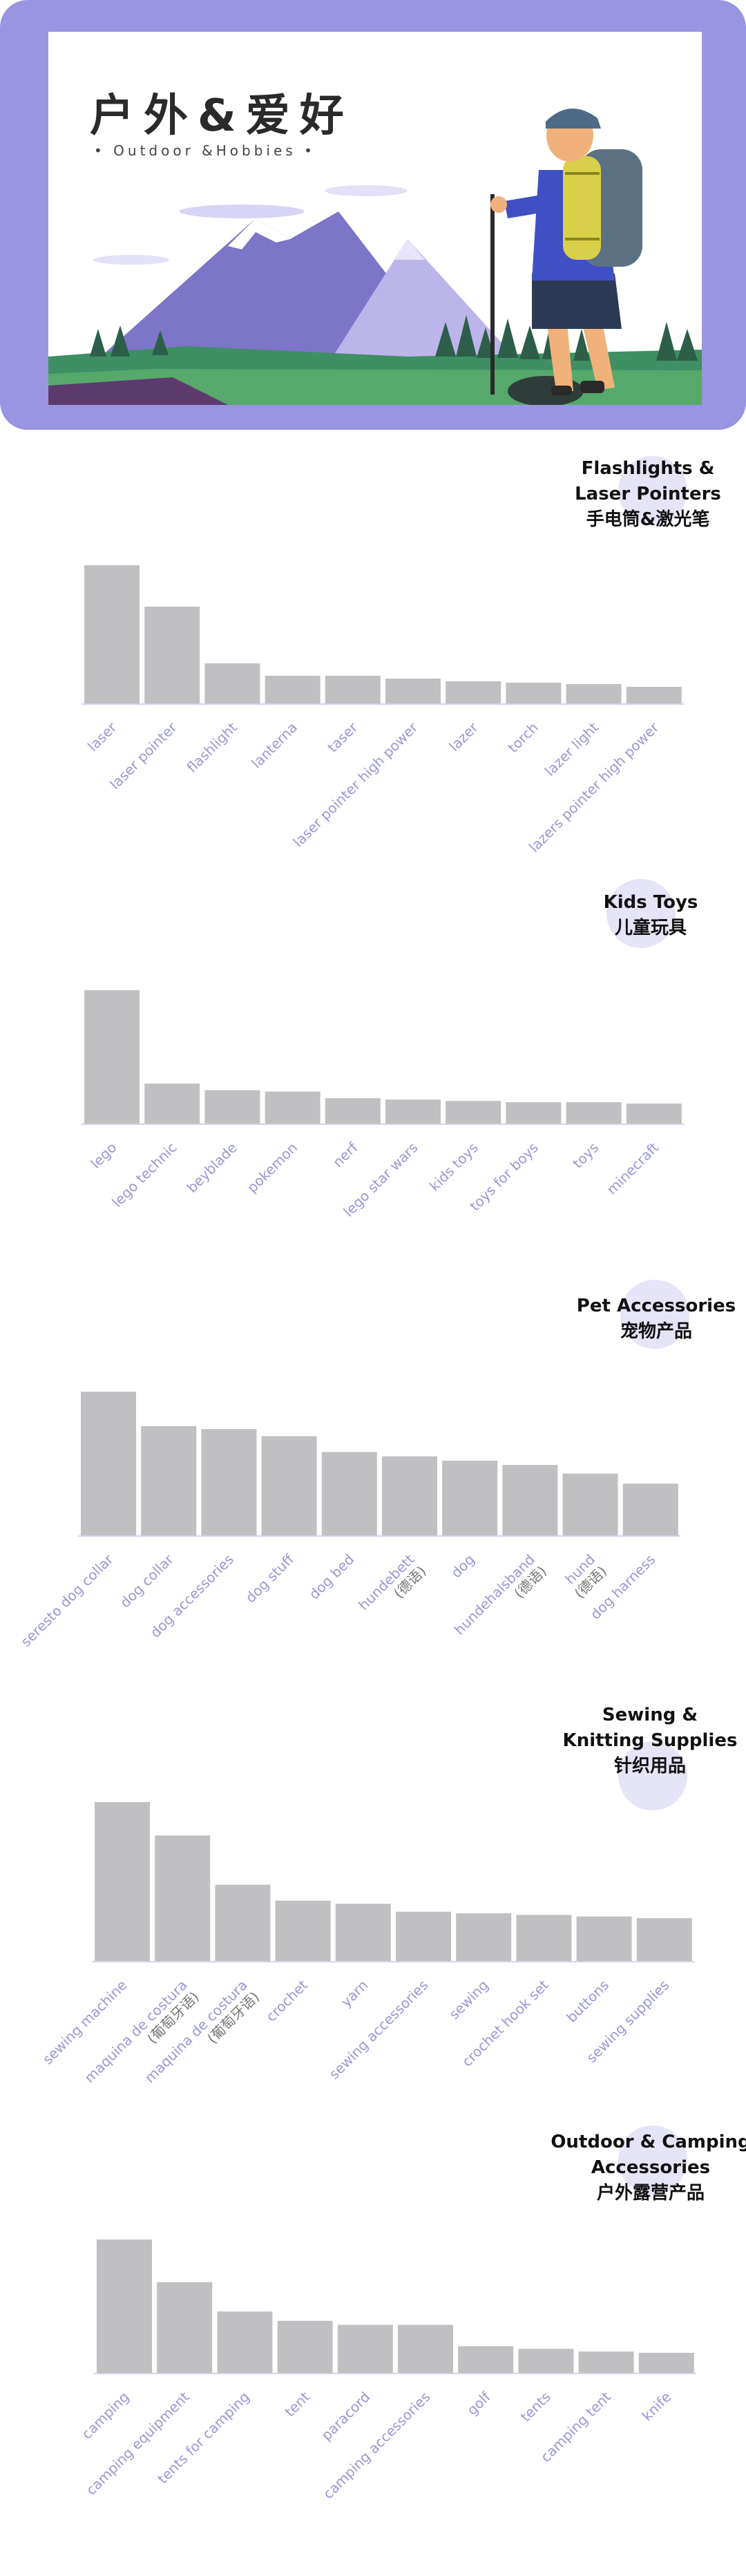  What do you see at coordinates (272, 1167) in the screenshot?
I see `x-tick-label: pokemon` at bounding box center [272, 1167].